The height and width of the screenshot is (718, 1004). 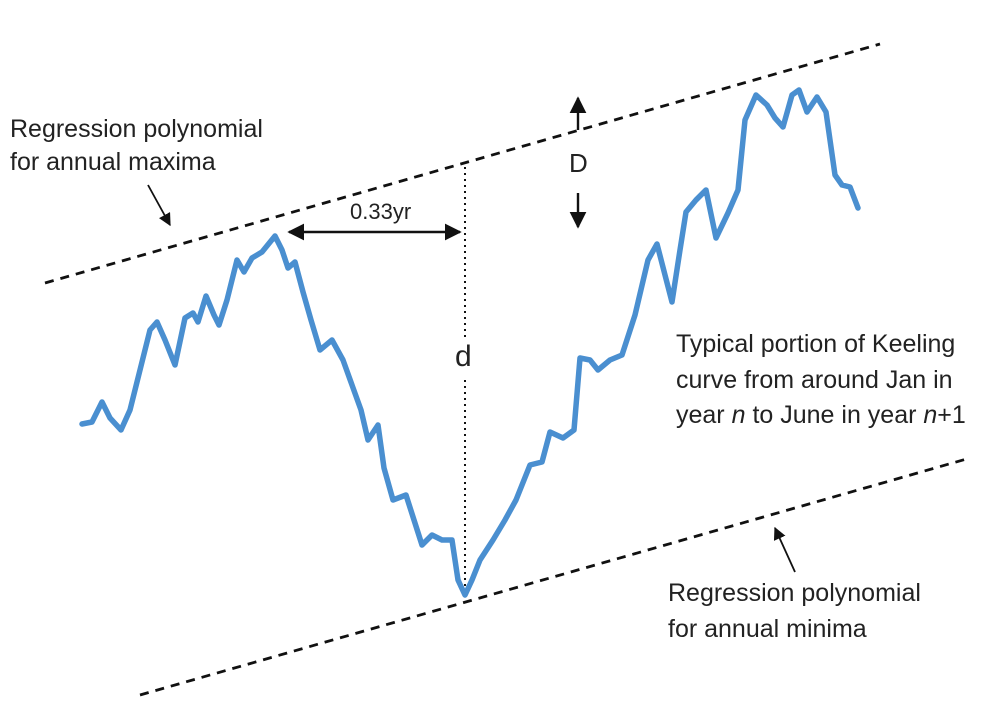 What do you see at coordinates (930, 415) in the screenshot?
I see `description-year-n2: n` at bounding box center [930, 415].